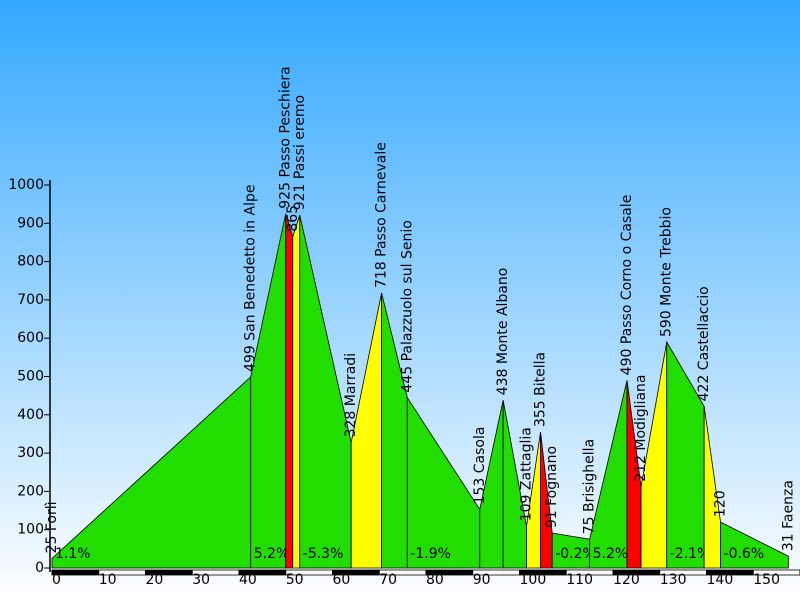 The height and width of the screenshot is (600, 800). What do you see at coordinates (26, 185) in the screenshot?
I see `y-tick-label: 1000` at bounding box center [26, 185].